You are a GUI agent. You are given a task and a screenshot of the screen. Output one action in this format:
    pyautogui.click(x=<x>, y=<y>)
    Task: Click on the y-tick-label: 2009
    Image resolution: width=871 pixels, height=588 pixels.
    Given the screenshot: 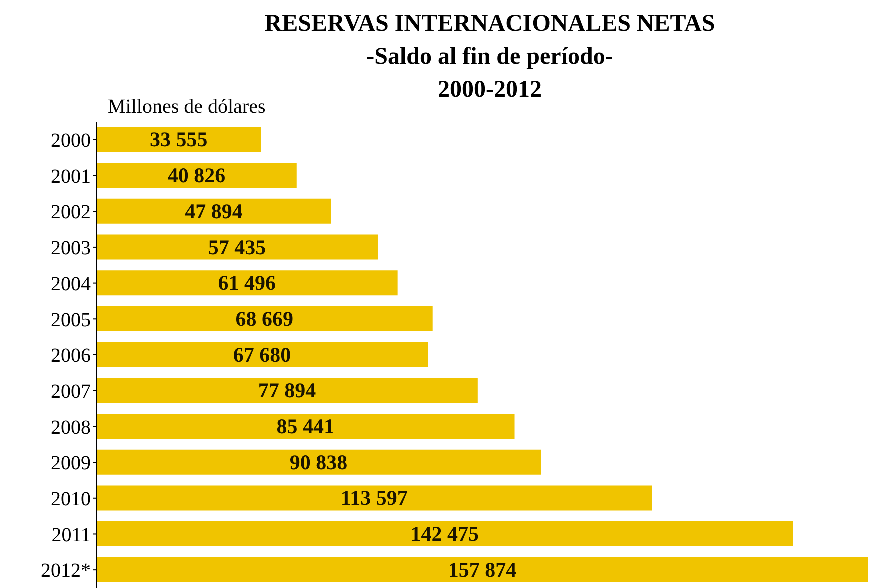 What is the action you would take?
    pyautogui.click(x=71, y=463)
    